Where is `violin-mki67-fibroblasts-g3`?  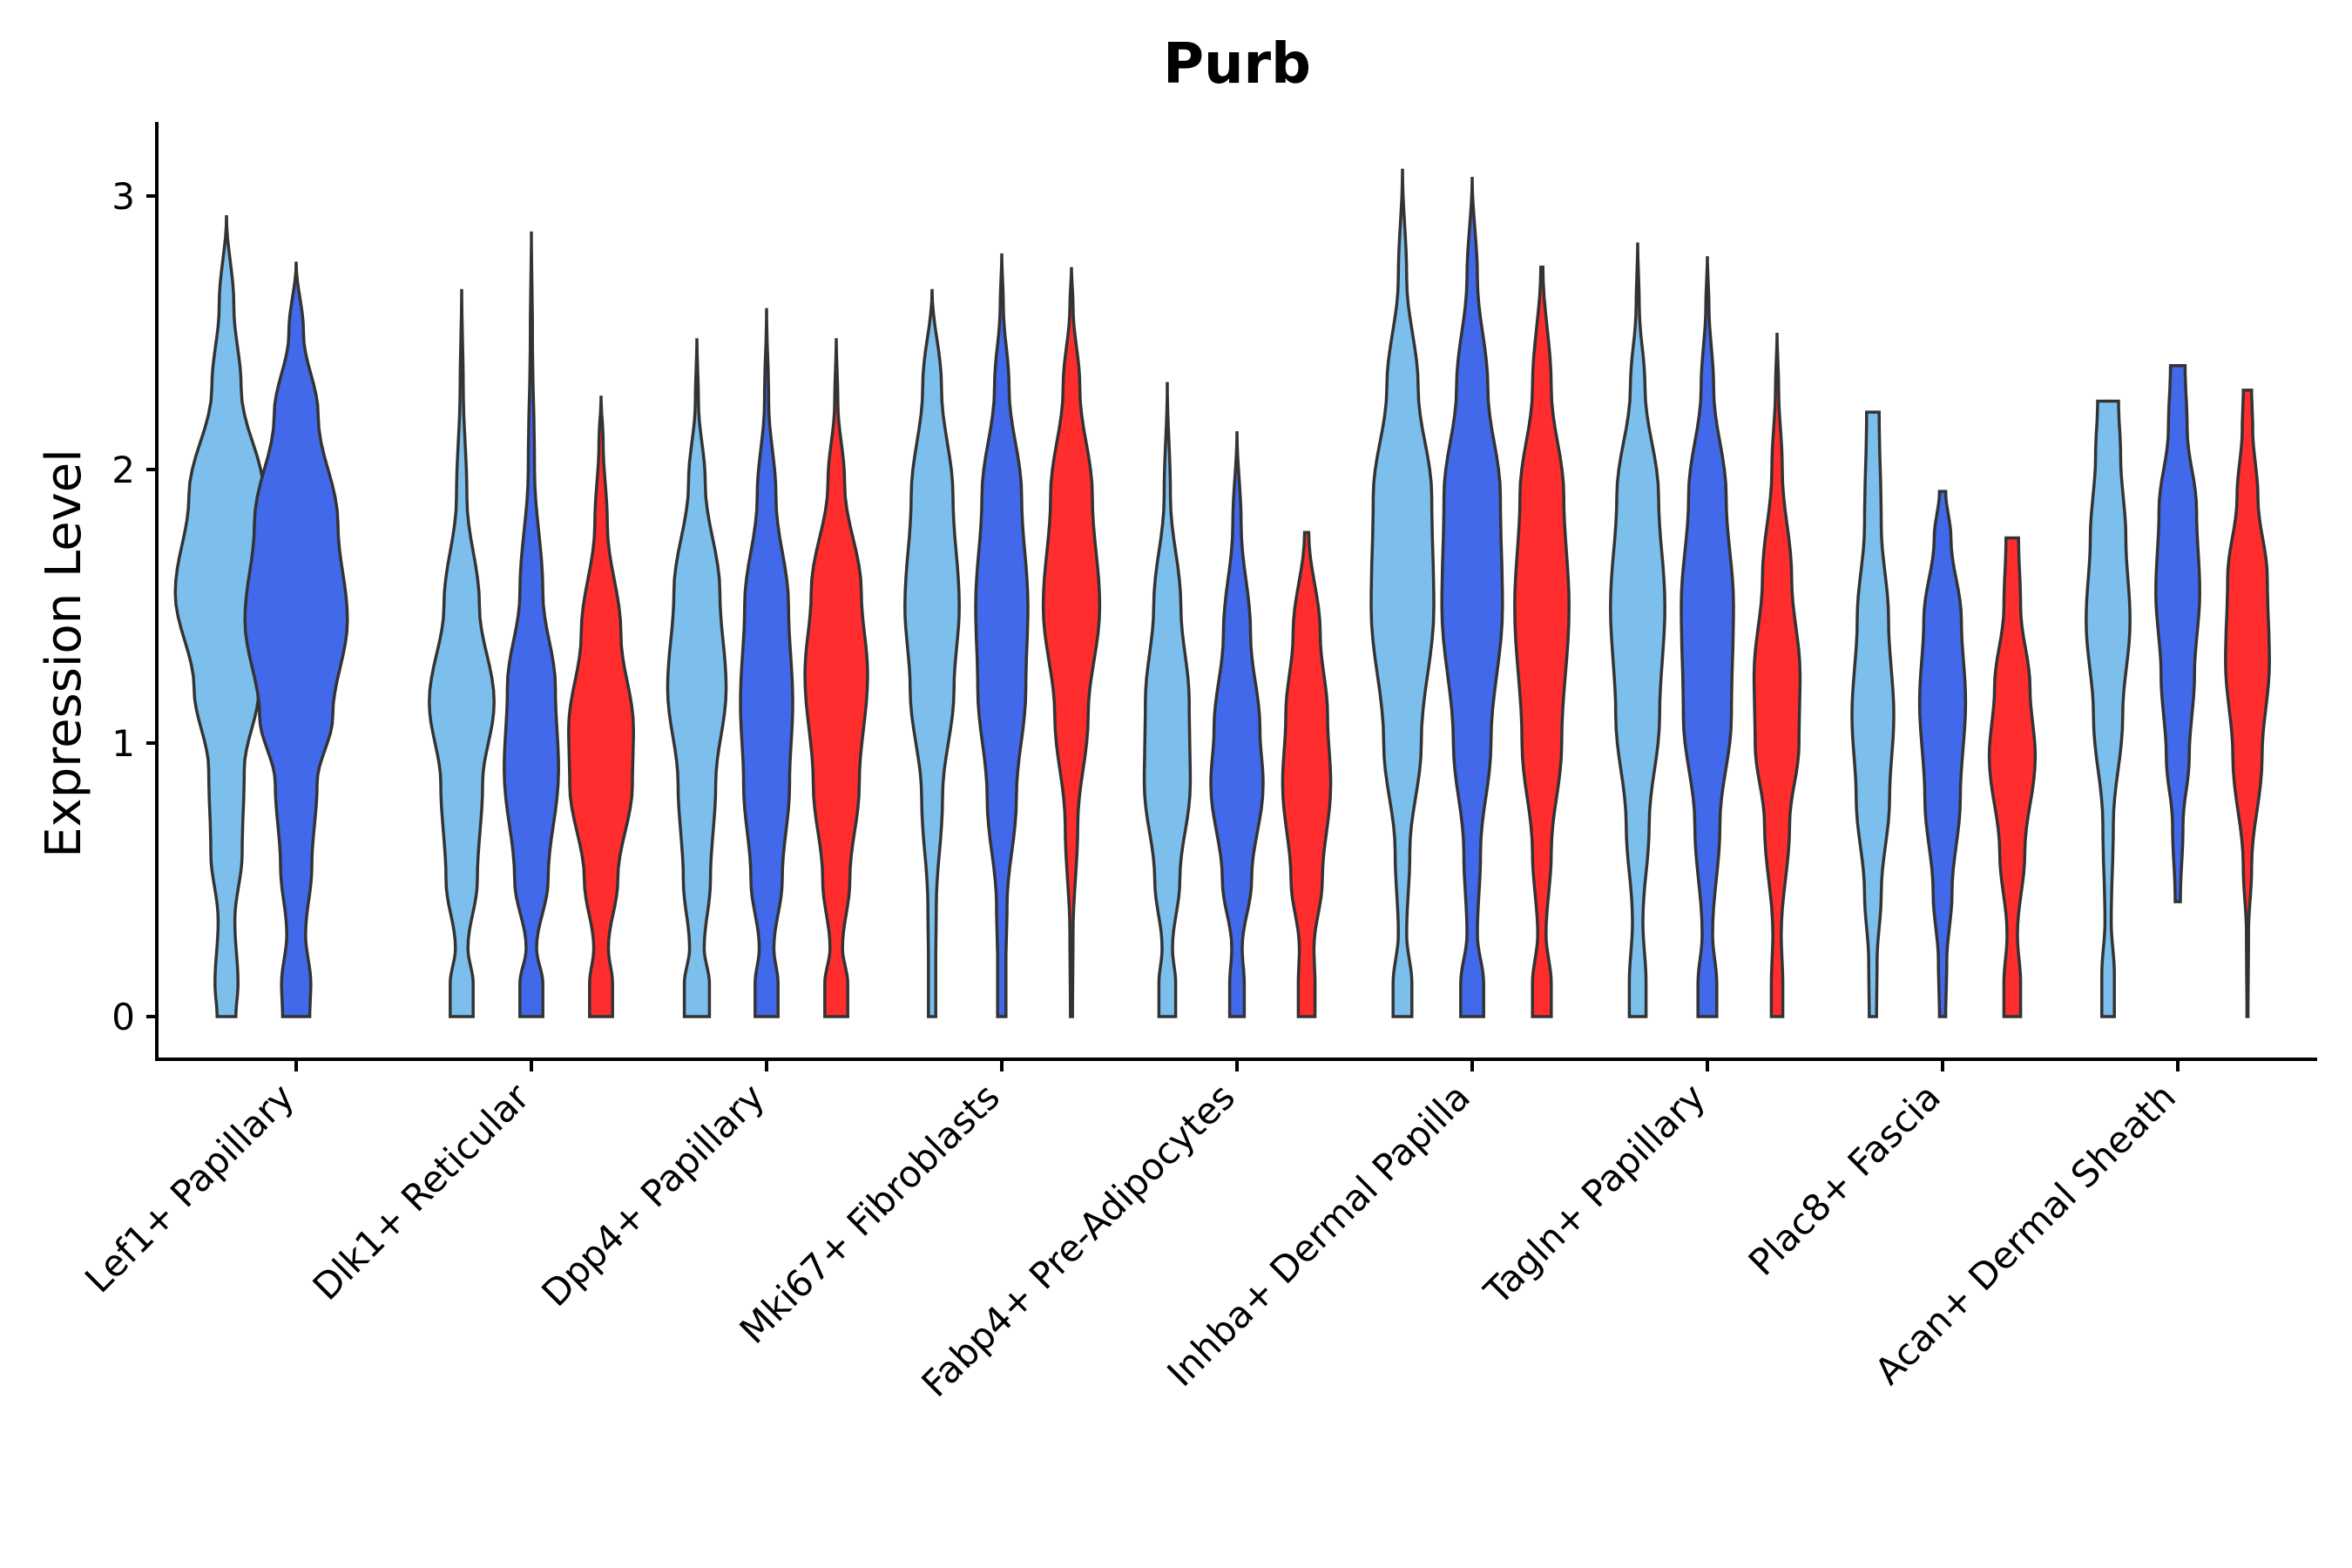 violin-mki67-fibroblasts-g3 is located at coordinates (1071, 642).